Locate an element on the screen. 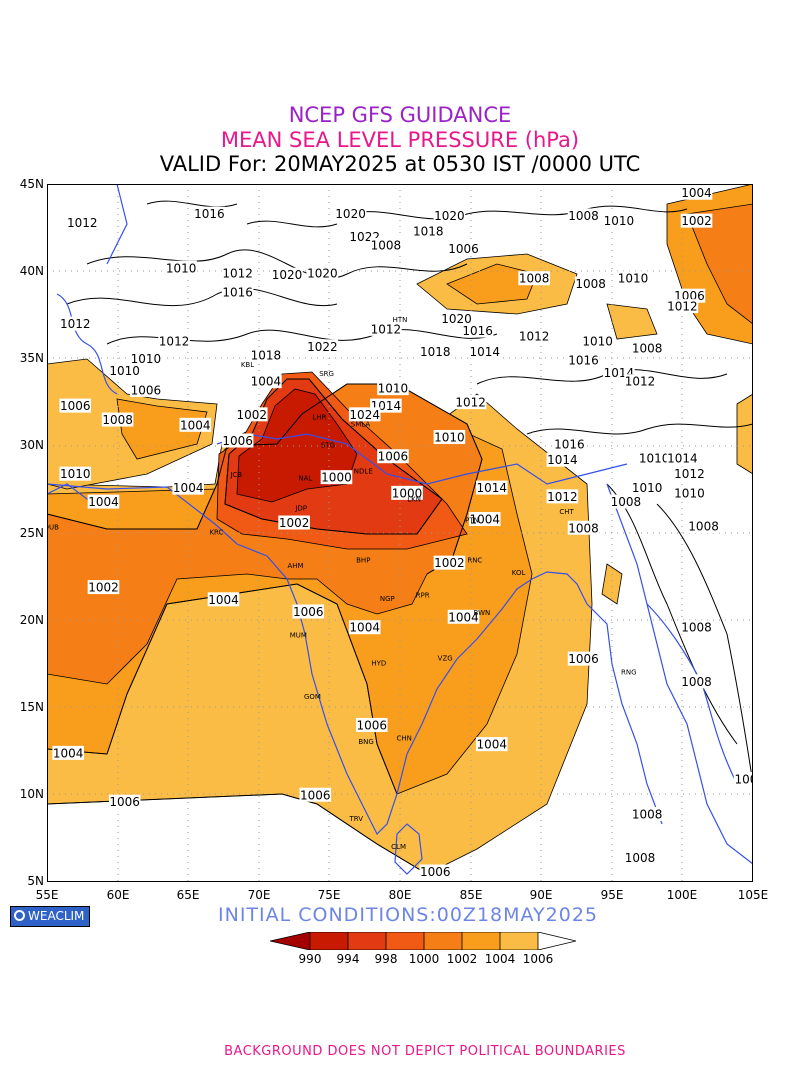 Image resolution: width=800 pixels, height=1067 pixels. lat-tick-30: 30N is located at coordinates (31, 445).